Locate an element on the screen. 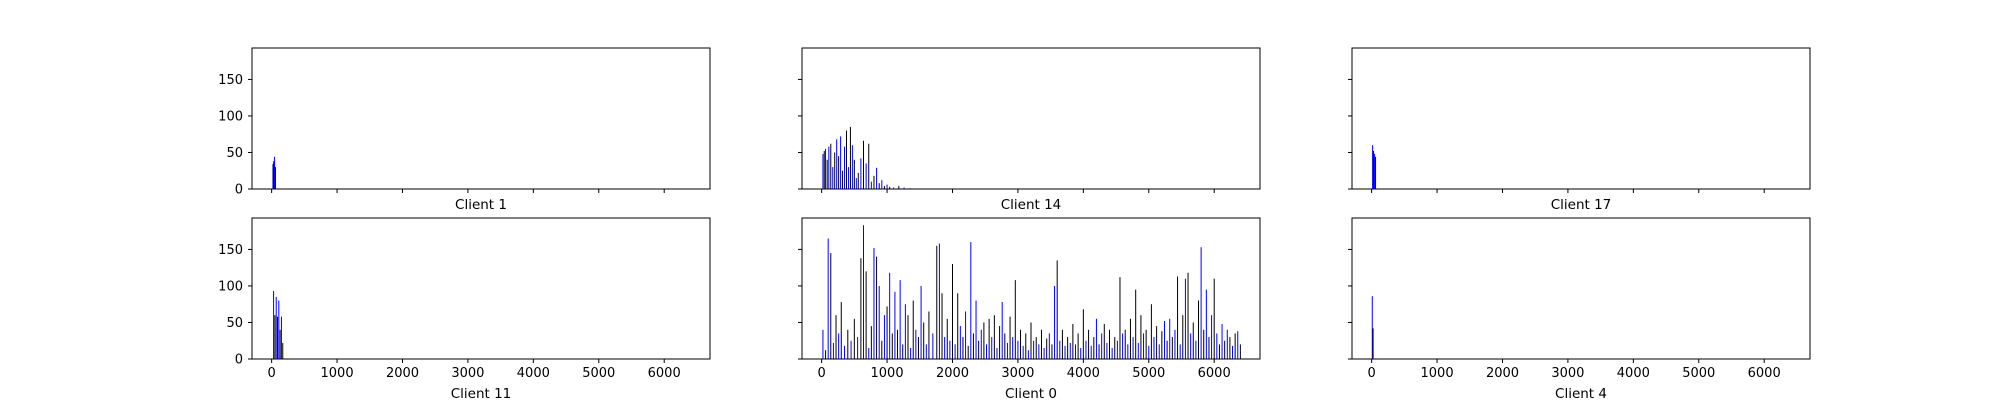  subplot-client-14: Client 14 is located at coordinates (1029, 130).